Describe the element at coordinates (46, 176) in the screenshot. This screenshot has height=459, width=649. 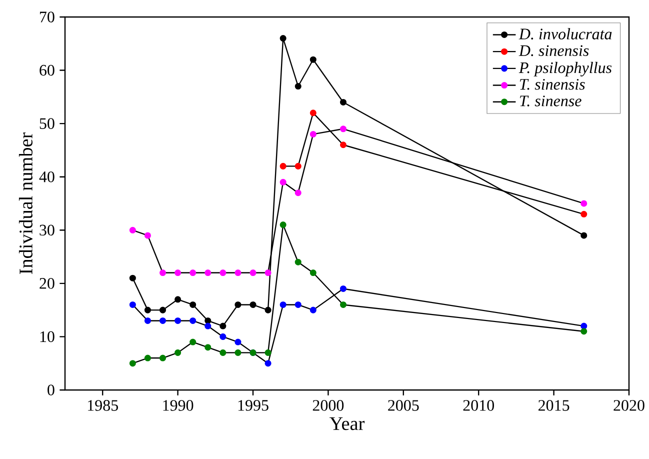
I see `y-tick-label: 40` at that location.